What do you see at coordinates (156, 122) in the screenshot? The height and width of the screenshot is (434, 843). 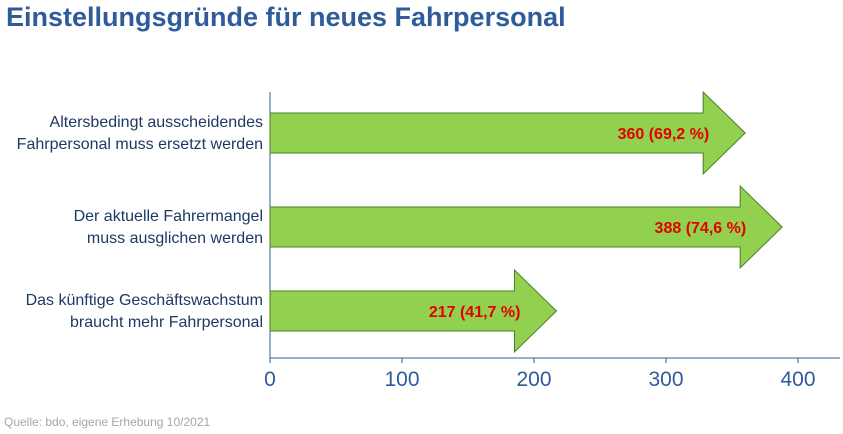 I see `category-label: Altersbedingt ausscheidendes` at bounding box center [156, 122].